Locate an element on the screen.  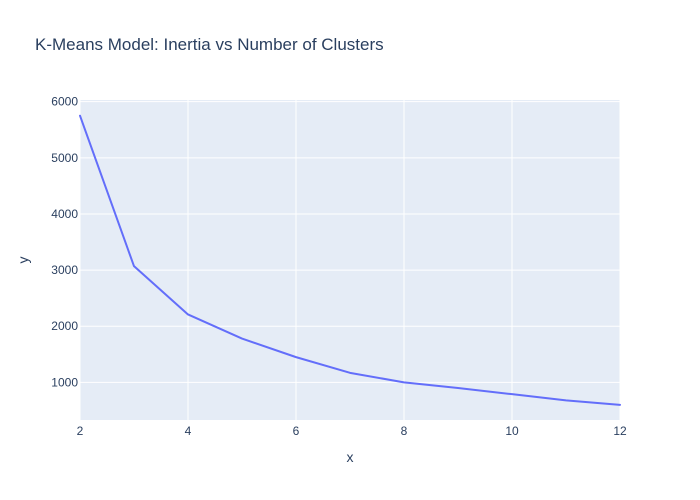
y-tick-label: 4000 is located at coordinates (64, 214).